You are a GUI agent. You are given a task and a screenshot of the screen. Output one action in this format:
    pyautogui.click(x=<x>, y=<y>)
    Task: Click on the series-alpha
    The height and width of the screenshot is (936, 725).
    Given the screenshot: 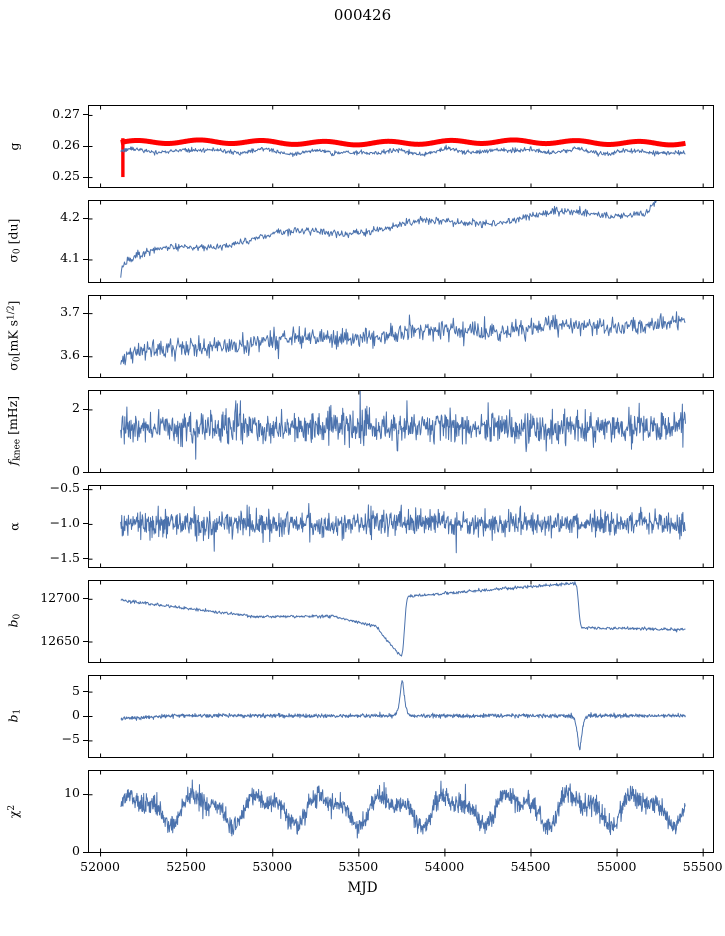 What is the action you would take?
    pyautogui.click(x=403, y=528)
    